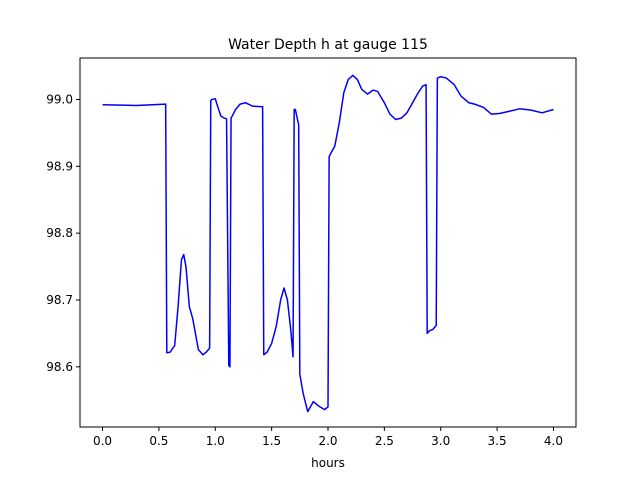  Describe the element at coordinates (328, 45) in the screenshot. I see `chart-title: Water Depth h at gauge 115` at that location.